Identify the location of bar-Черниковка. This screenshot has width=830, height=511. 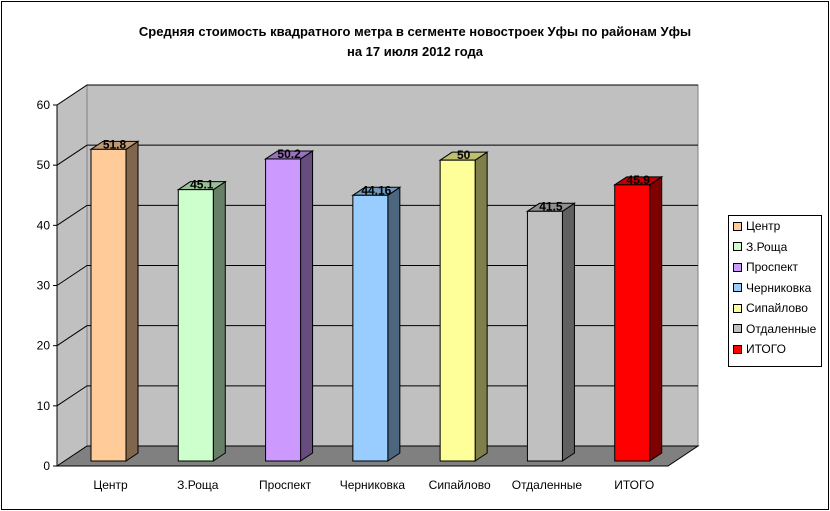
(376, 324).